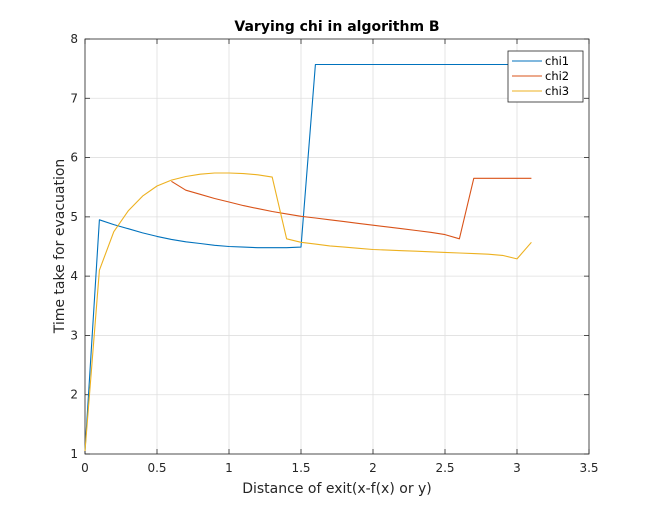 The height and width of the screenshot is (510, 650). Describe the element at coordinates (74, 98) in the screenshot. I see `y-tick-label: 7` at that location.